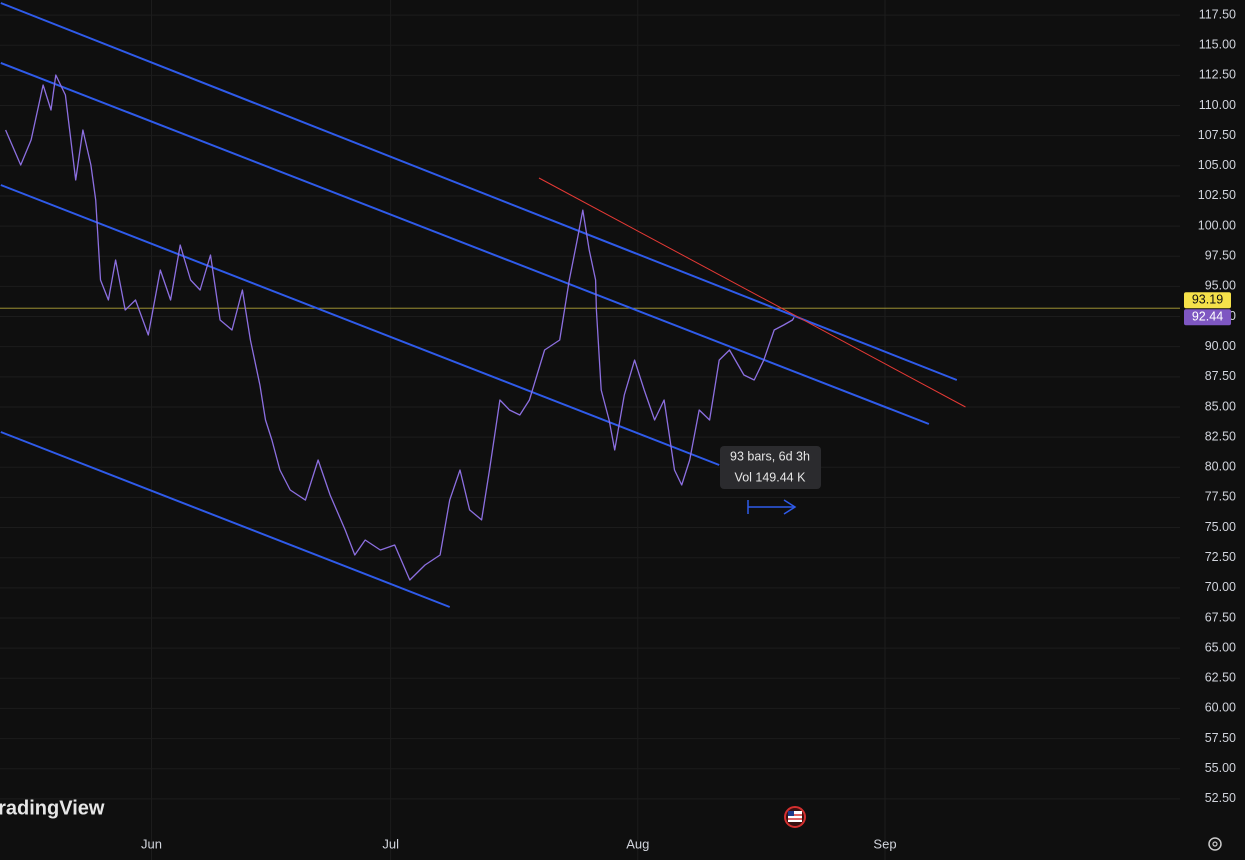  What do you see at coordinates (1220, 647) in the screenshot?
I see `y-tick-label: 65.00` at bounding box center [1220, 647].